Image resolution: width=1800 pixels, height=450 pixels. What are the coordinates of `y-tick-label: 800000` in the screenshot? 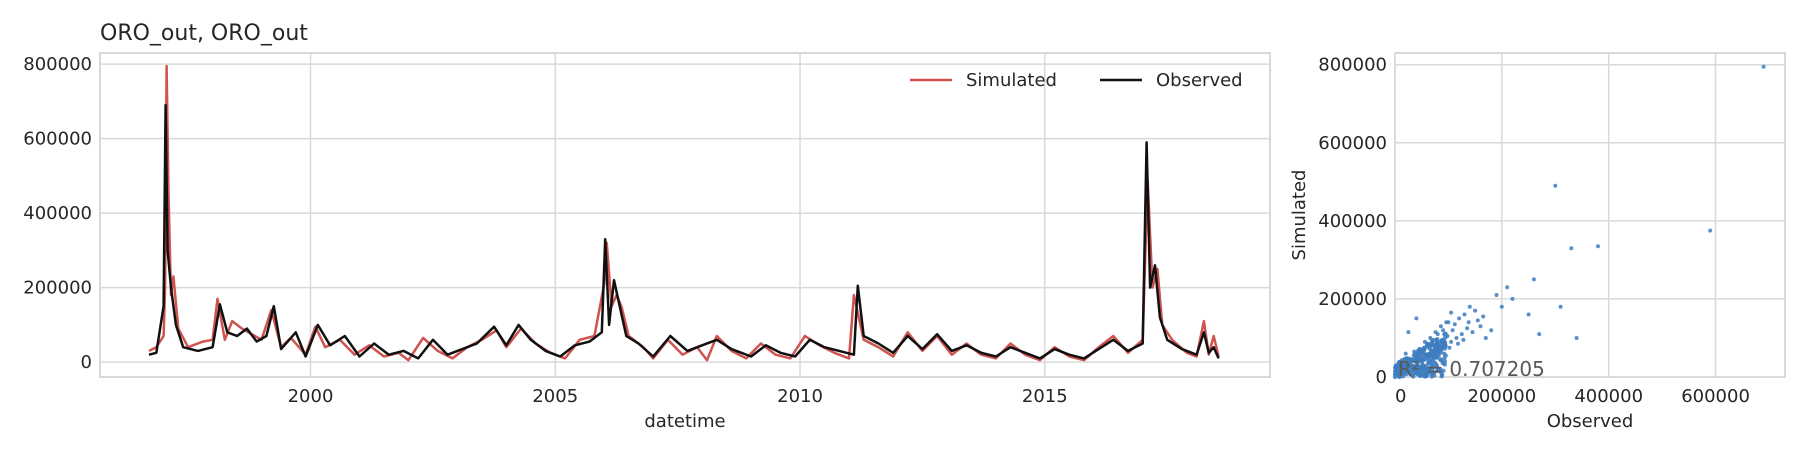 It's located at (57, 64).